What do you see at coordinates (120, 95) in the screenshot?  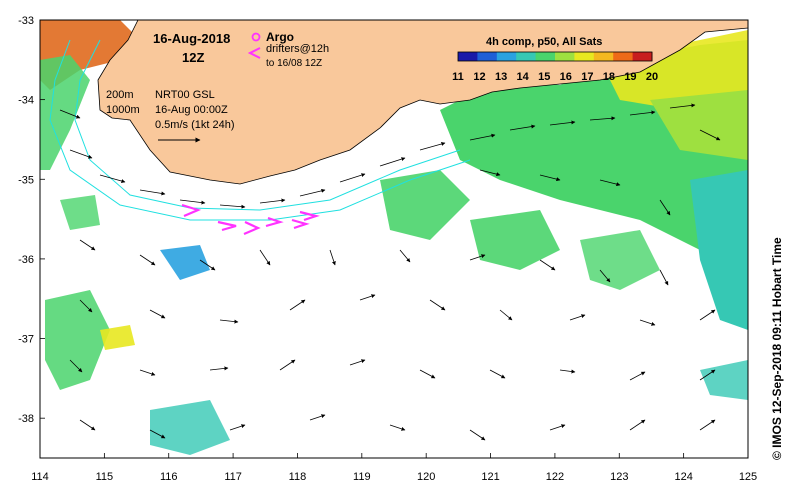 I see `contour-200-label: 200m` at bounding box center [120, 95].